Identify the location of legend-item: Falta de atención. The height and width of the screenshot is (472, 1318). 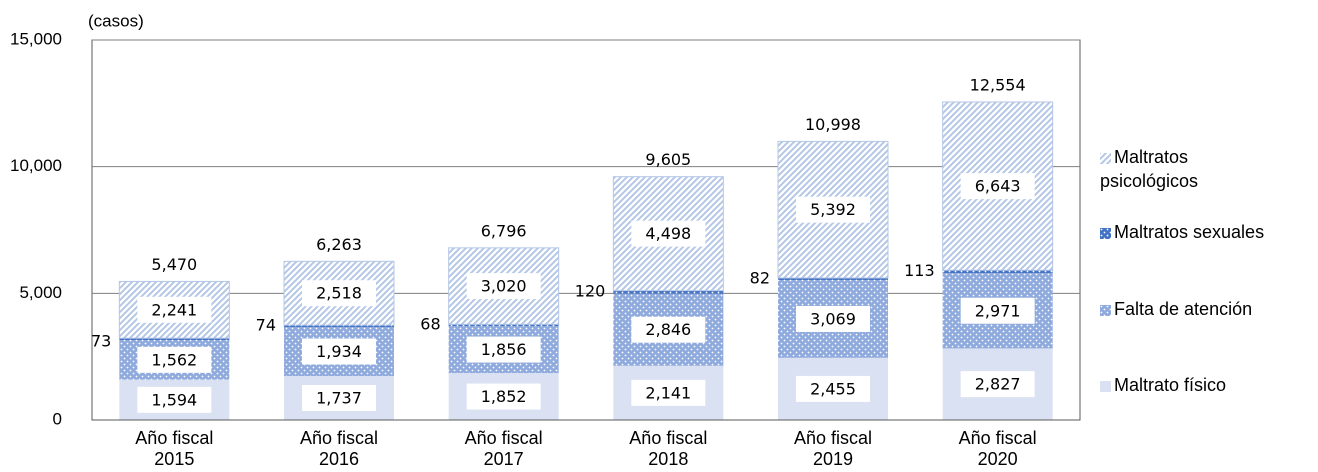
(1205, 309).